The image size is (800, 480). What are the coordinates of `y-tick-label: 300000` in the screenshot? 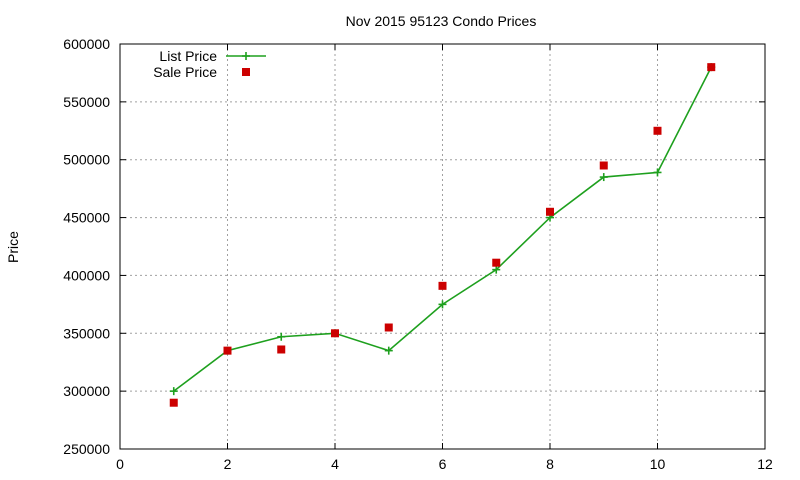 It's located at (86, 391).